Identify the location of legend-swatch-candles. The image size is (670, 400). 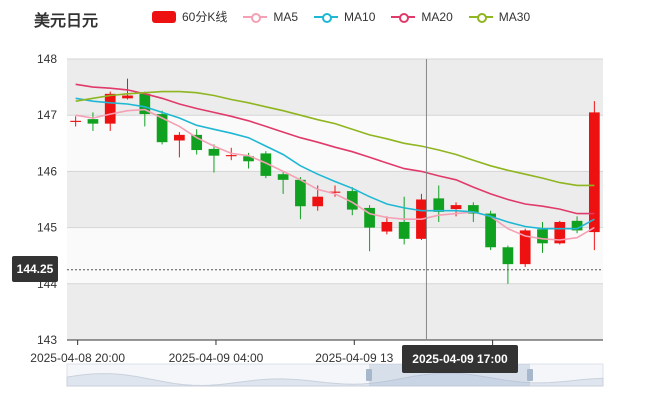
(164, 16).